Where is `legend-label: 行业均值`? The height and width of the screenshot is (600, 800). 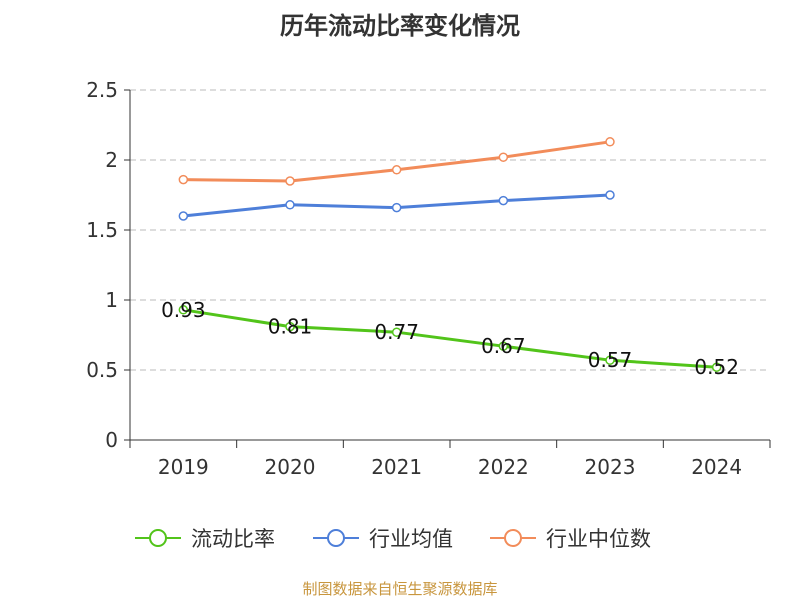 legend-label: 行业均值 is located at coordinates (411, 539).